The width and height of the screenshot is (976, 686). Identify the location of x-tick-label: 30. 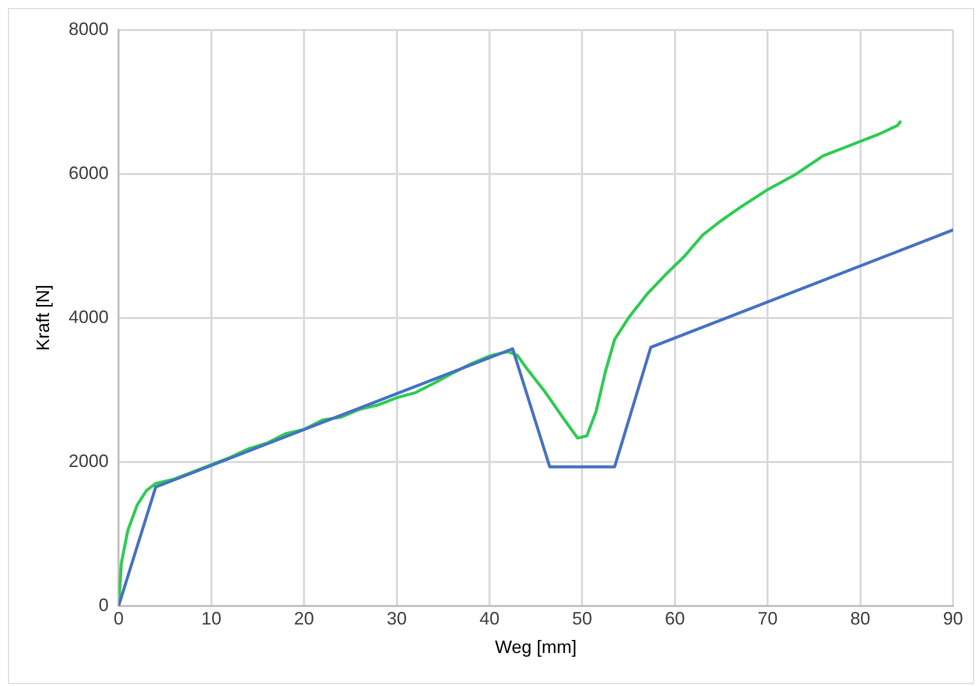
(396, 618).